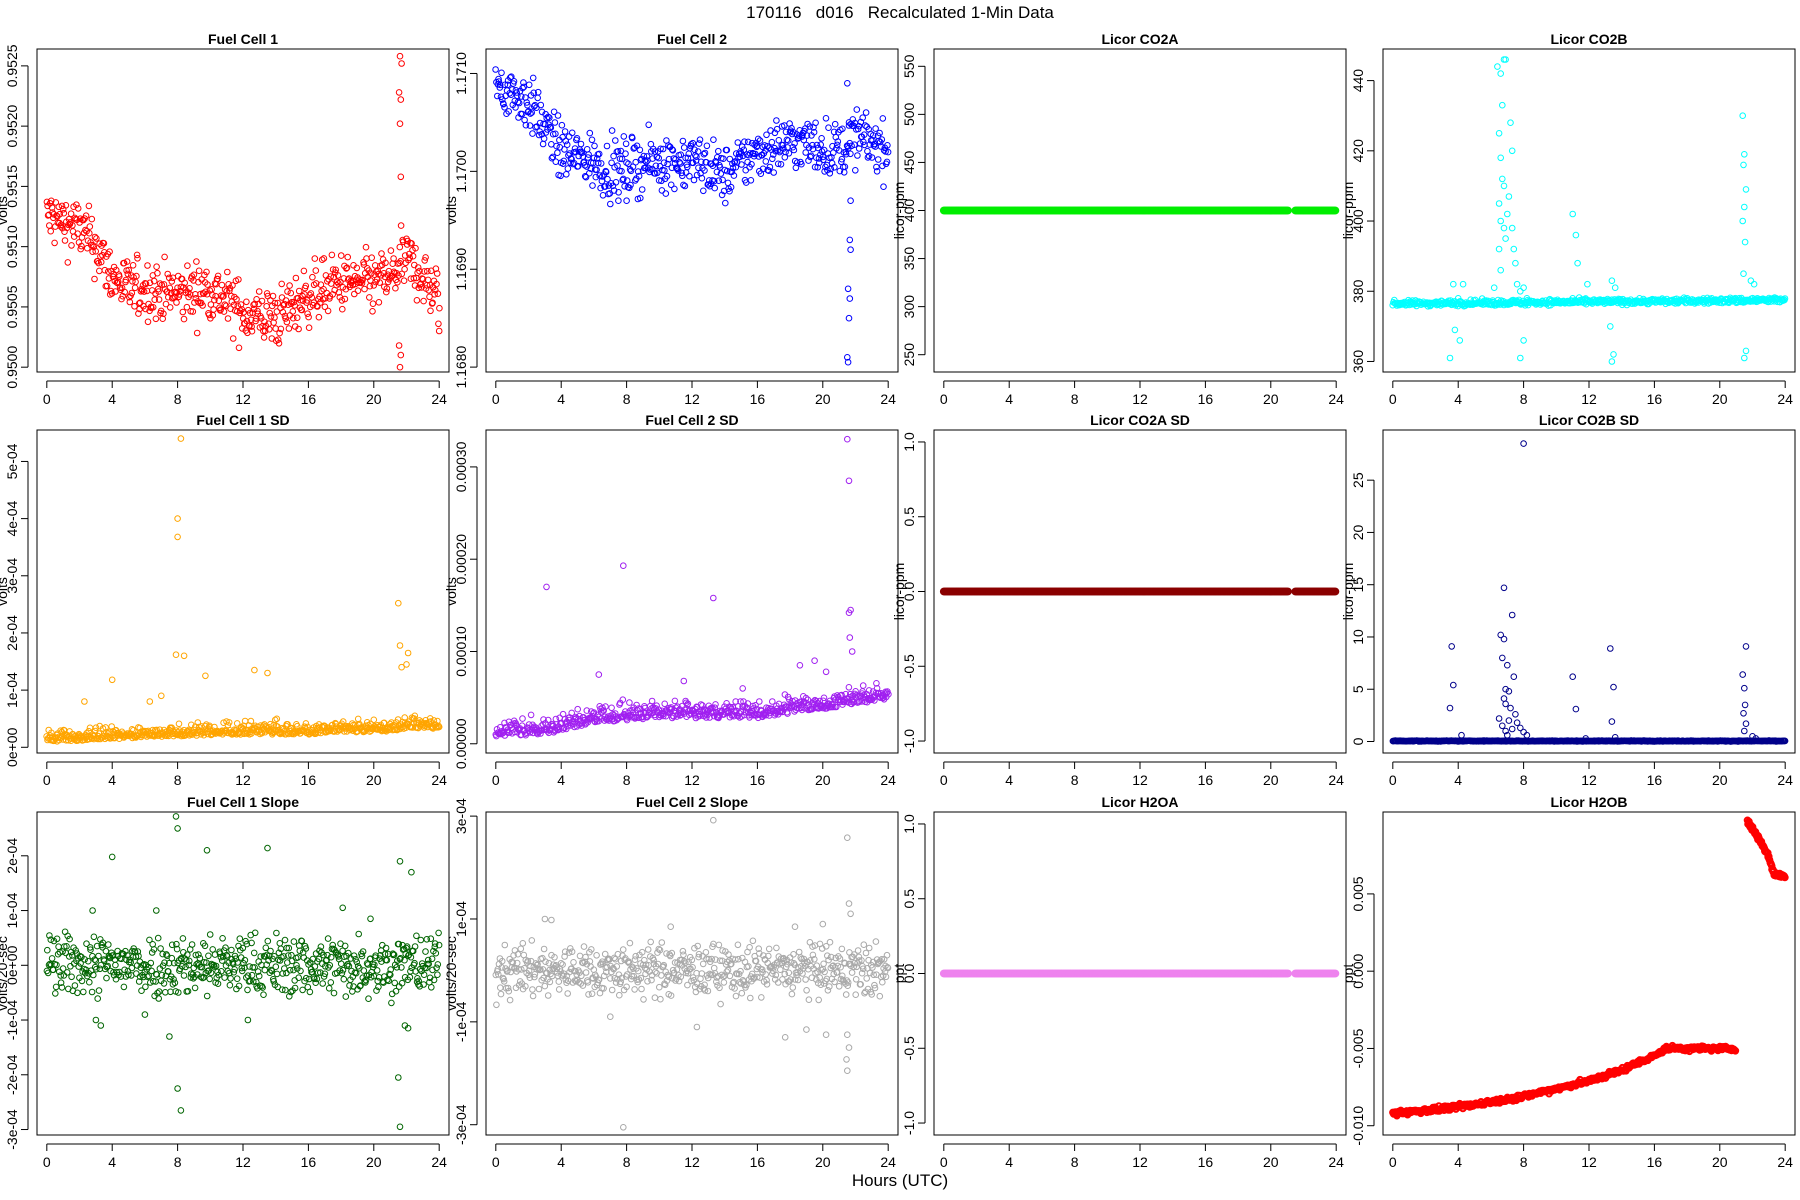 Image resolution: width=1800 pixels, height=1200 pixels. Describe the element at coordinates (243, 802) in the screenshot. I see `panel-title: Fuel Cell 1 Slope` at that location.